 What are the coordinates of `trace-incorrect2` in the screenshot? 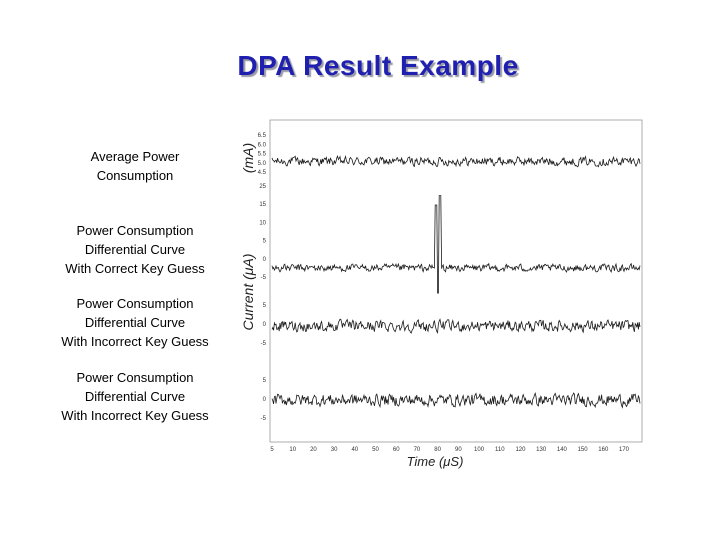 It's located at (456, 400).